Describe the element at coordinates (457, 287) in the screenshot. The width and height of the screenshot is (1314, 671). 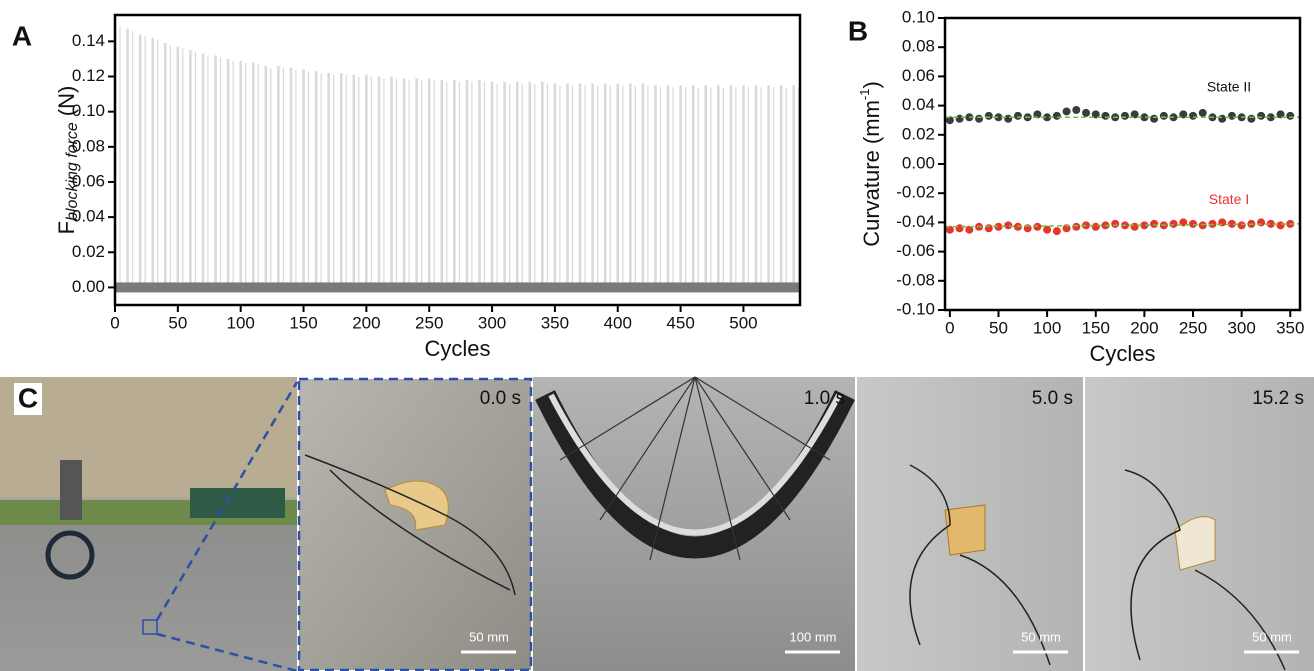
I see `baseline-band` at that location.